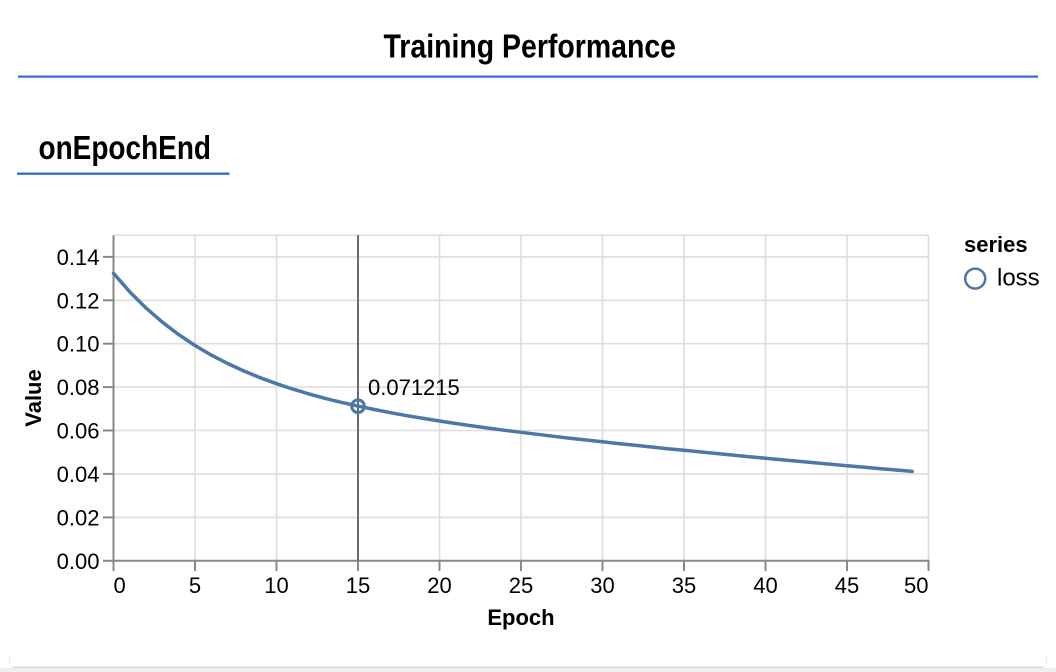 The height and width of the screenshot is (672, 1056). What do you see at coordinates (78, 257) in the screenshot?
I see `svg-text: 0.14` at bounding box center [78, 257].